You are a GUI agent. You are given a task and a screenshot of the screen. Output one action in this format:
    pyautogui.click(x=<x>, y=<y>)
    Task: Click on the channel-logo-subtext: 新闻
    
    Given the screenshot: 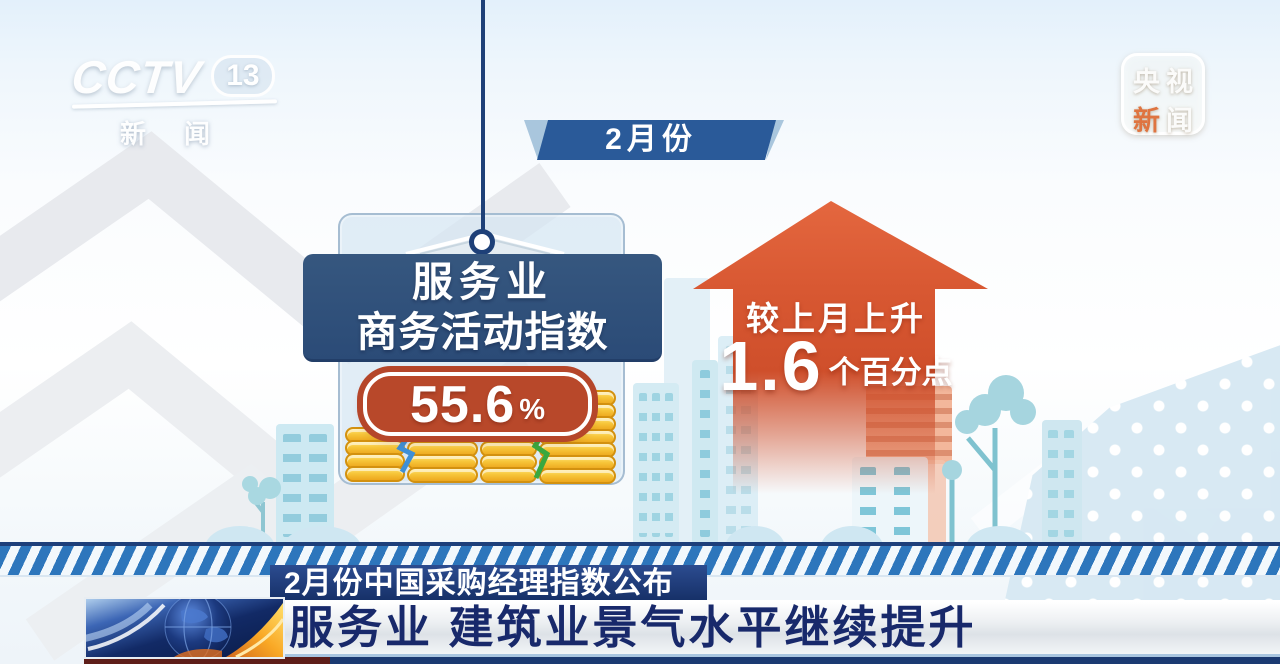 What is the action you would take?
    pyautogui.click(x=184, y=134)
    